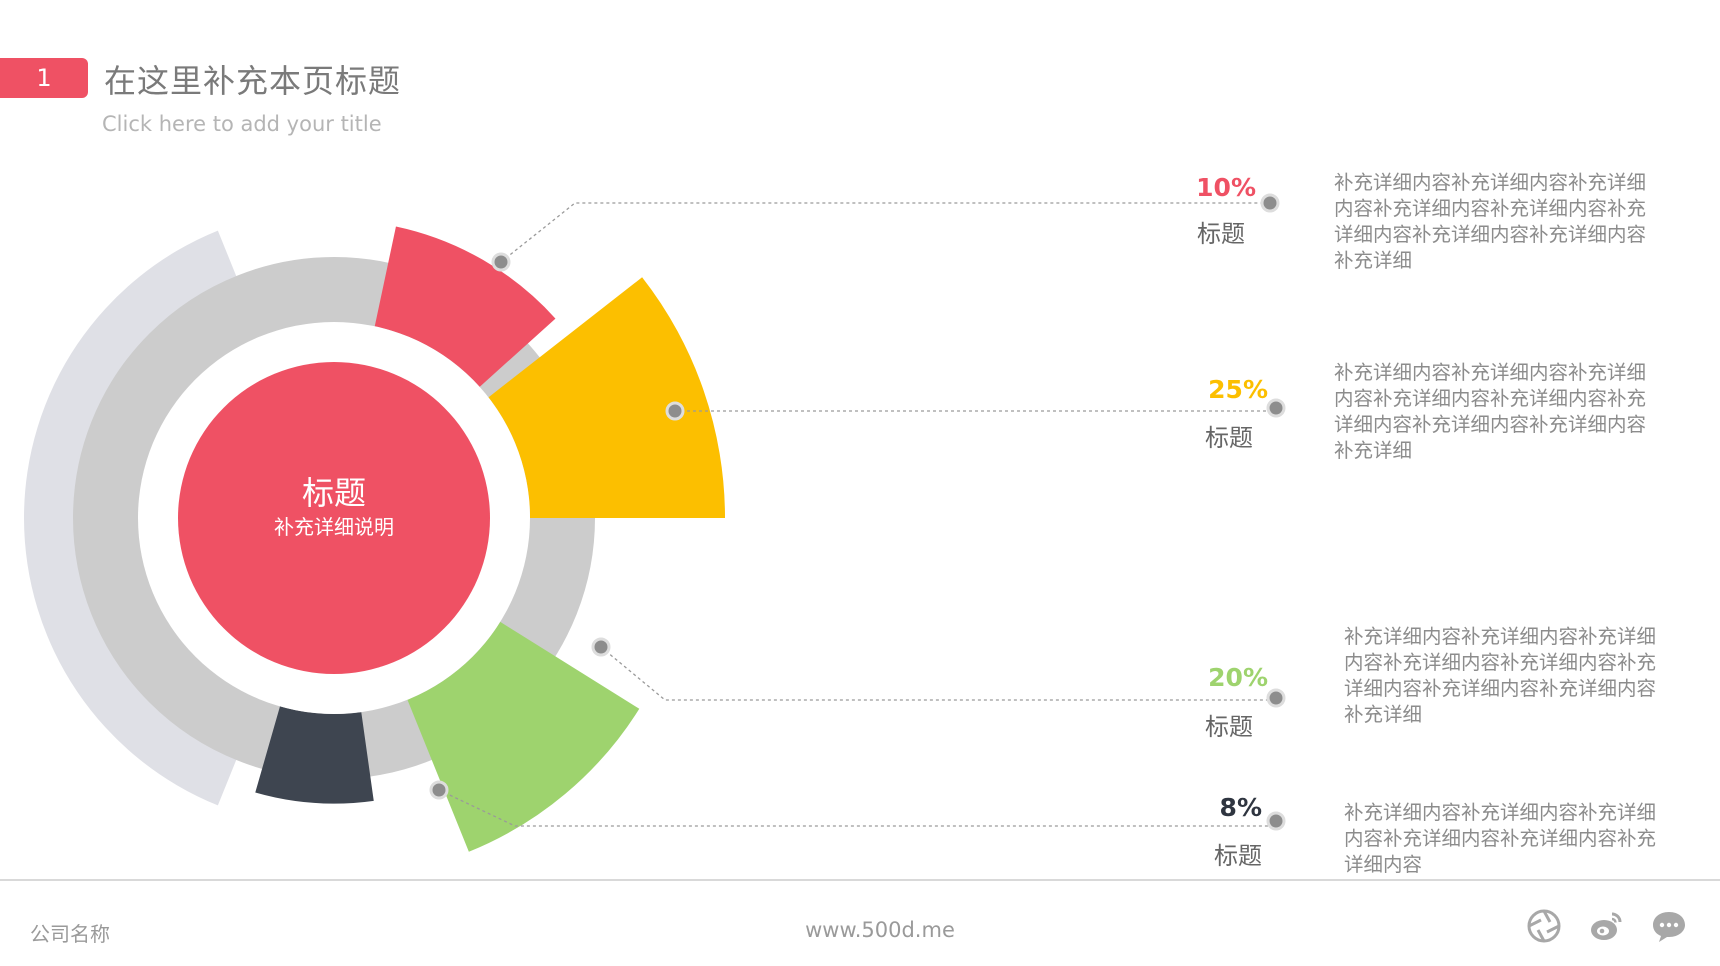 The image size is (1720, 966). I want to click on item-1-percent: 10%, so click(1226, 187).